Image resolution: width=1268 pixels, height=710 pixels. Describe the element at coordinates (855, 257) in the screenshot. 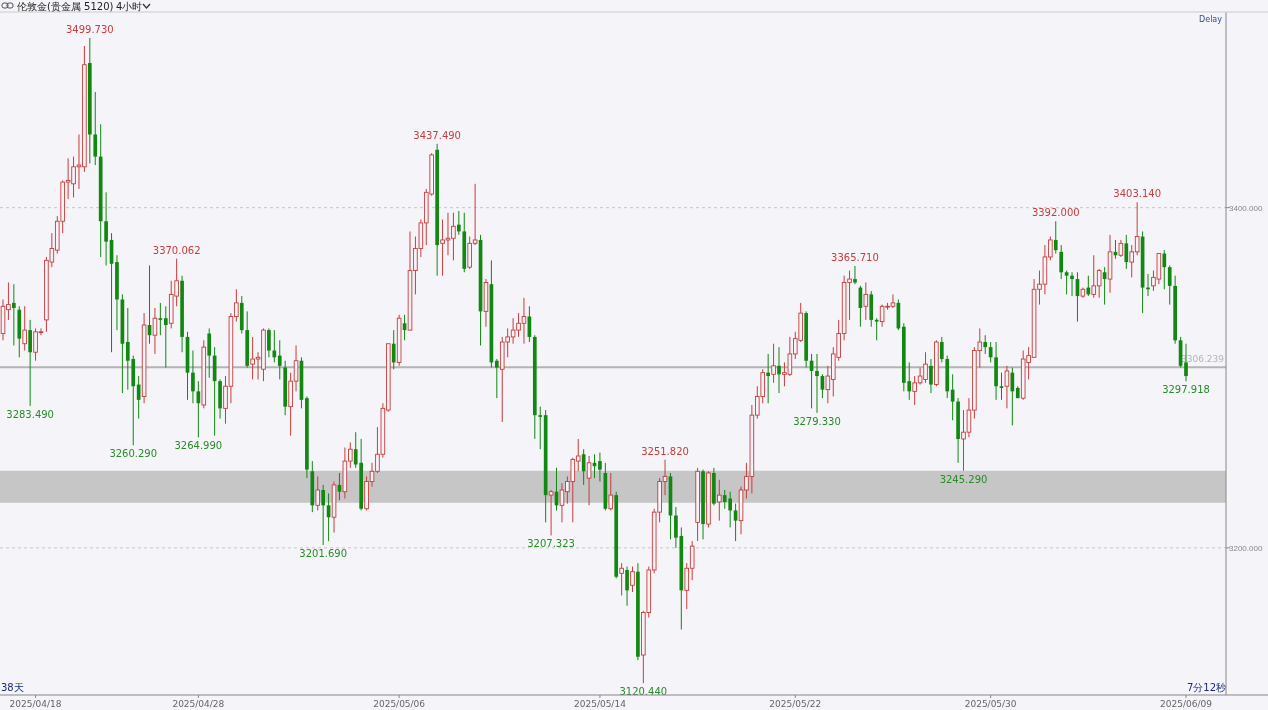

I see `annotation: 3365.710` at that location.